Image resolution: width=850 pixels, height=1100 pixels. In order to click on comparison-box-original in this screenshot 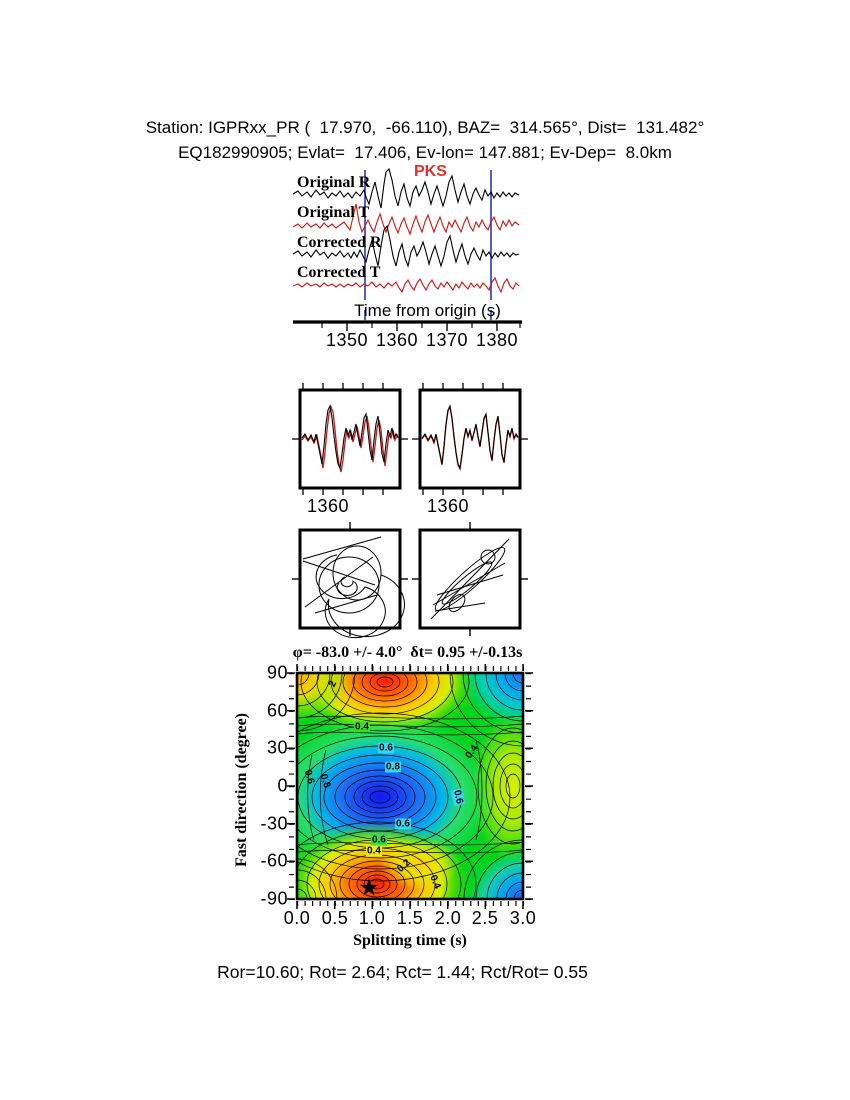, I will do `click(350, 439)`.